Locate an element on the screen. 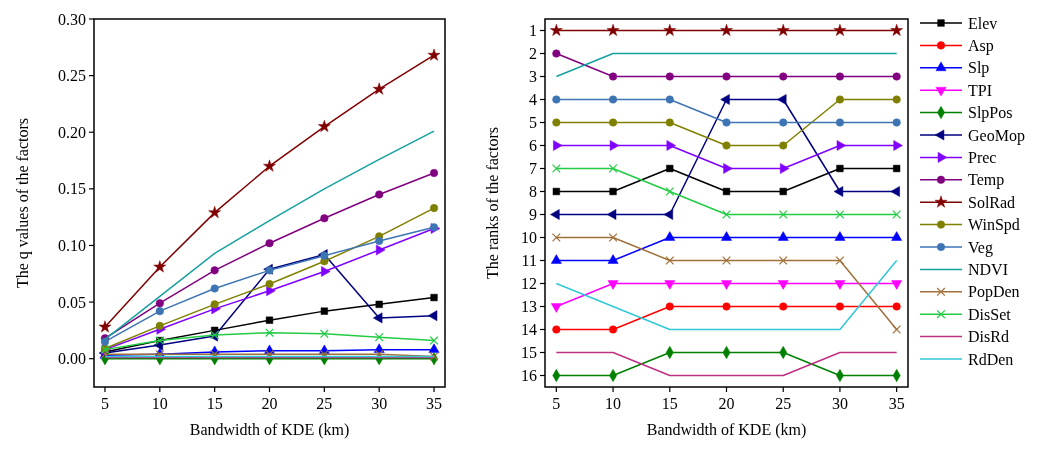 The height and width of the screenshot is (454, 1041). y-tick-label: 7 is located at coordinates (533, 169).